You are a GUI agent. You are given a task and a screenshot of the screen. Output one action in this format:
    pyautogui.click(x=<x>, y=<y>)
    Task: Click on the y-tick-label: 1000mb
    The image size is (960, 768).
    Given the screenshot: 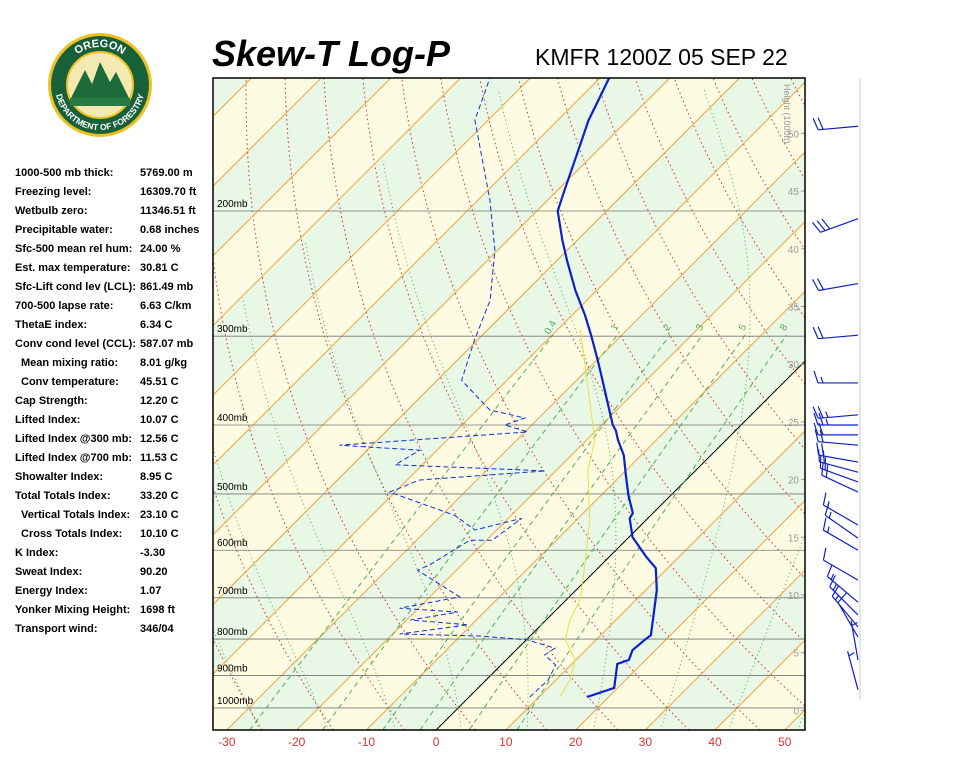 What is the action you would take?
    pyautogui.click(x=235, y=701)
    